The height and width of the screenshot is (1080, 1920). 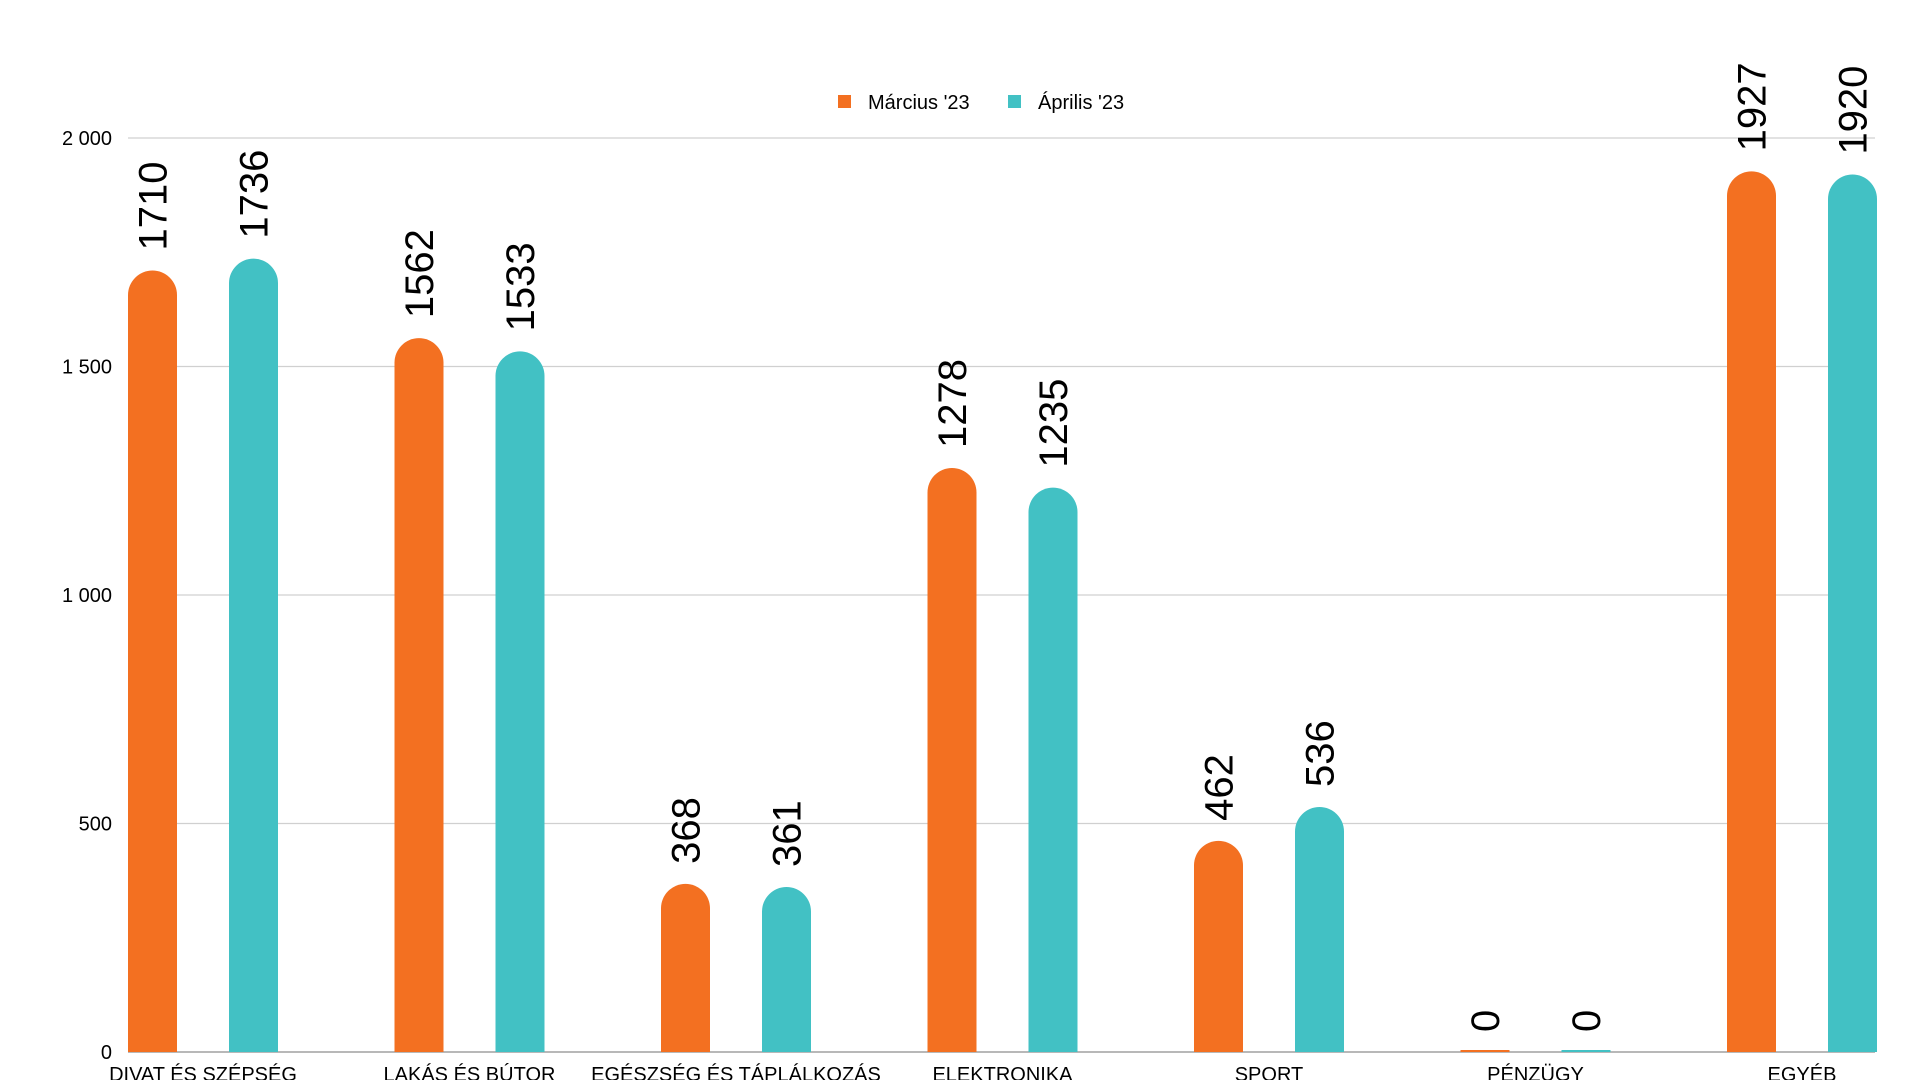 What do you see at coordinates (1269, 1072) in the screenshot?
I see `x-category-label: SPORT` at bounding box center [1269, 1072].